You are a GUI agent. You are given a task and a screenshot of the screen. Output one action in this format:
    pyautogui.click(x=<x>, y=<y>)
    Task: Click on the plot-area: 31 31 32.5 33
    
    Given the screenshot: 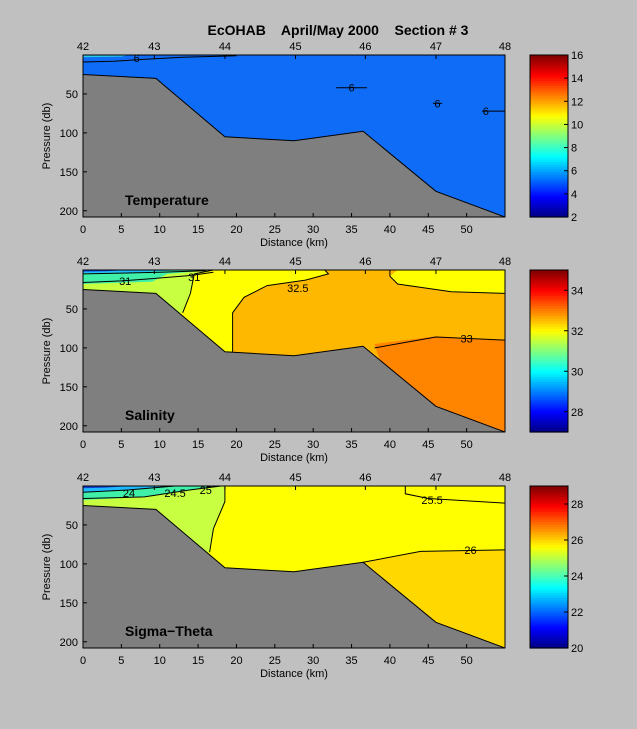 What is the action you would take?
    pyautogui.click(x=294, y=351)
    